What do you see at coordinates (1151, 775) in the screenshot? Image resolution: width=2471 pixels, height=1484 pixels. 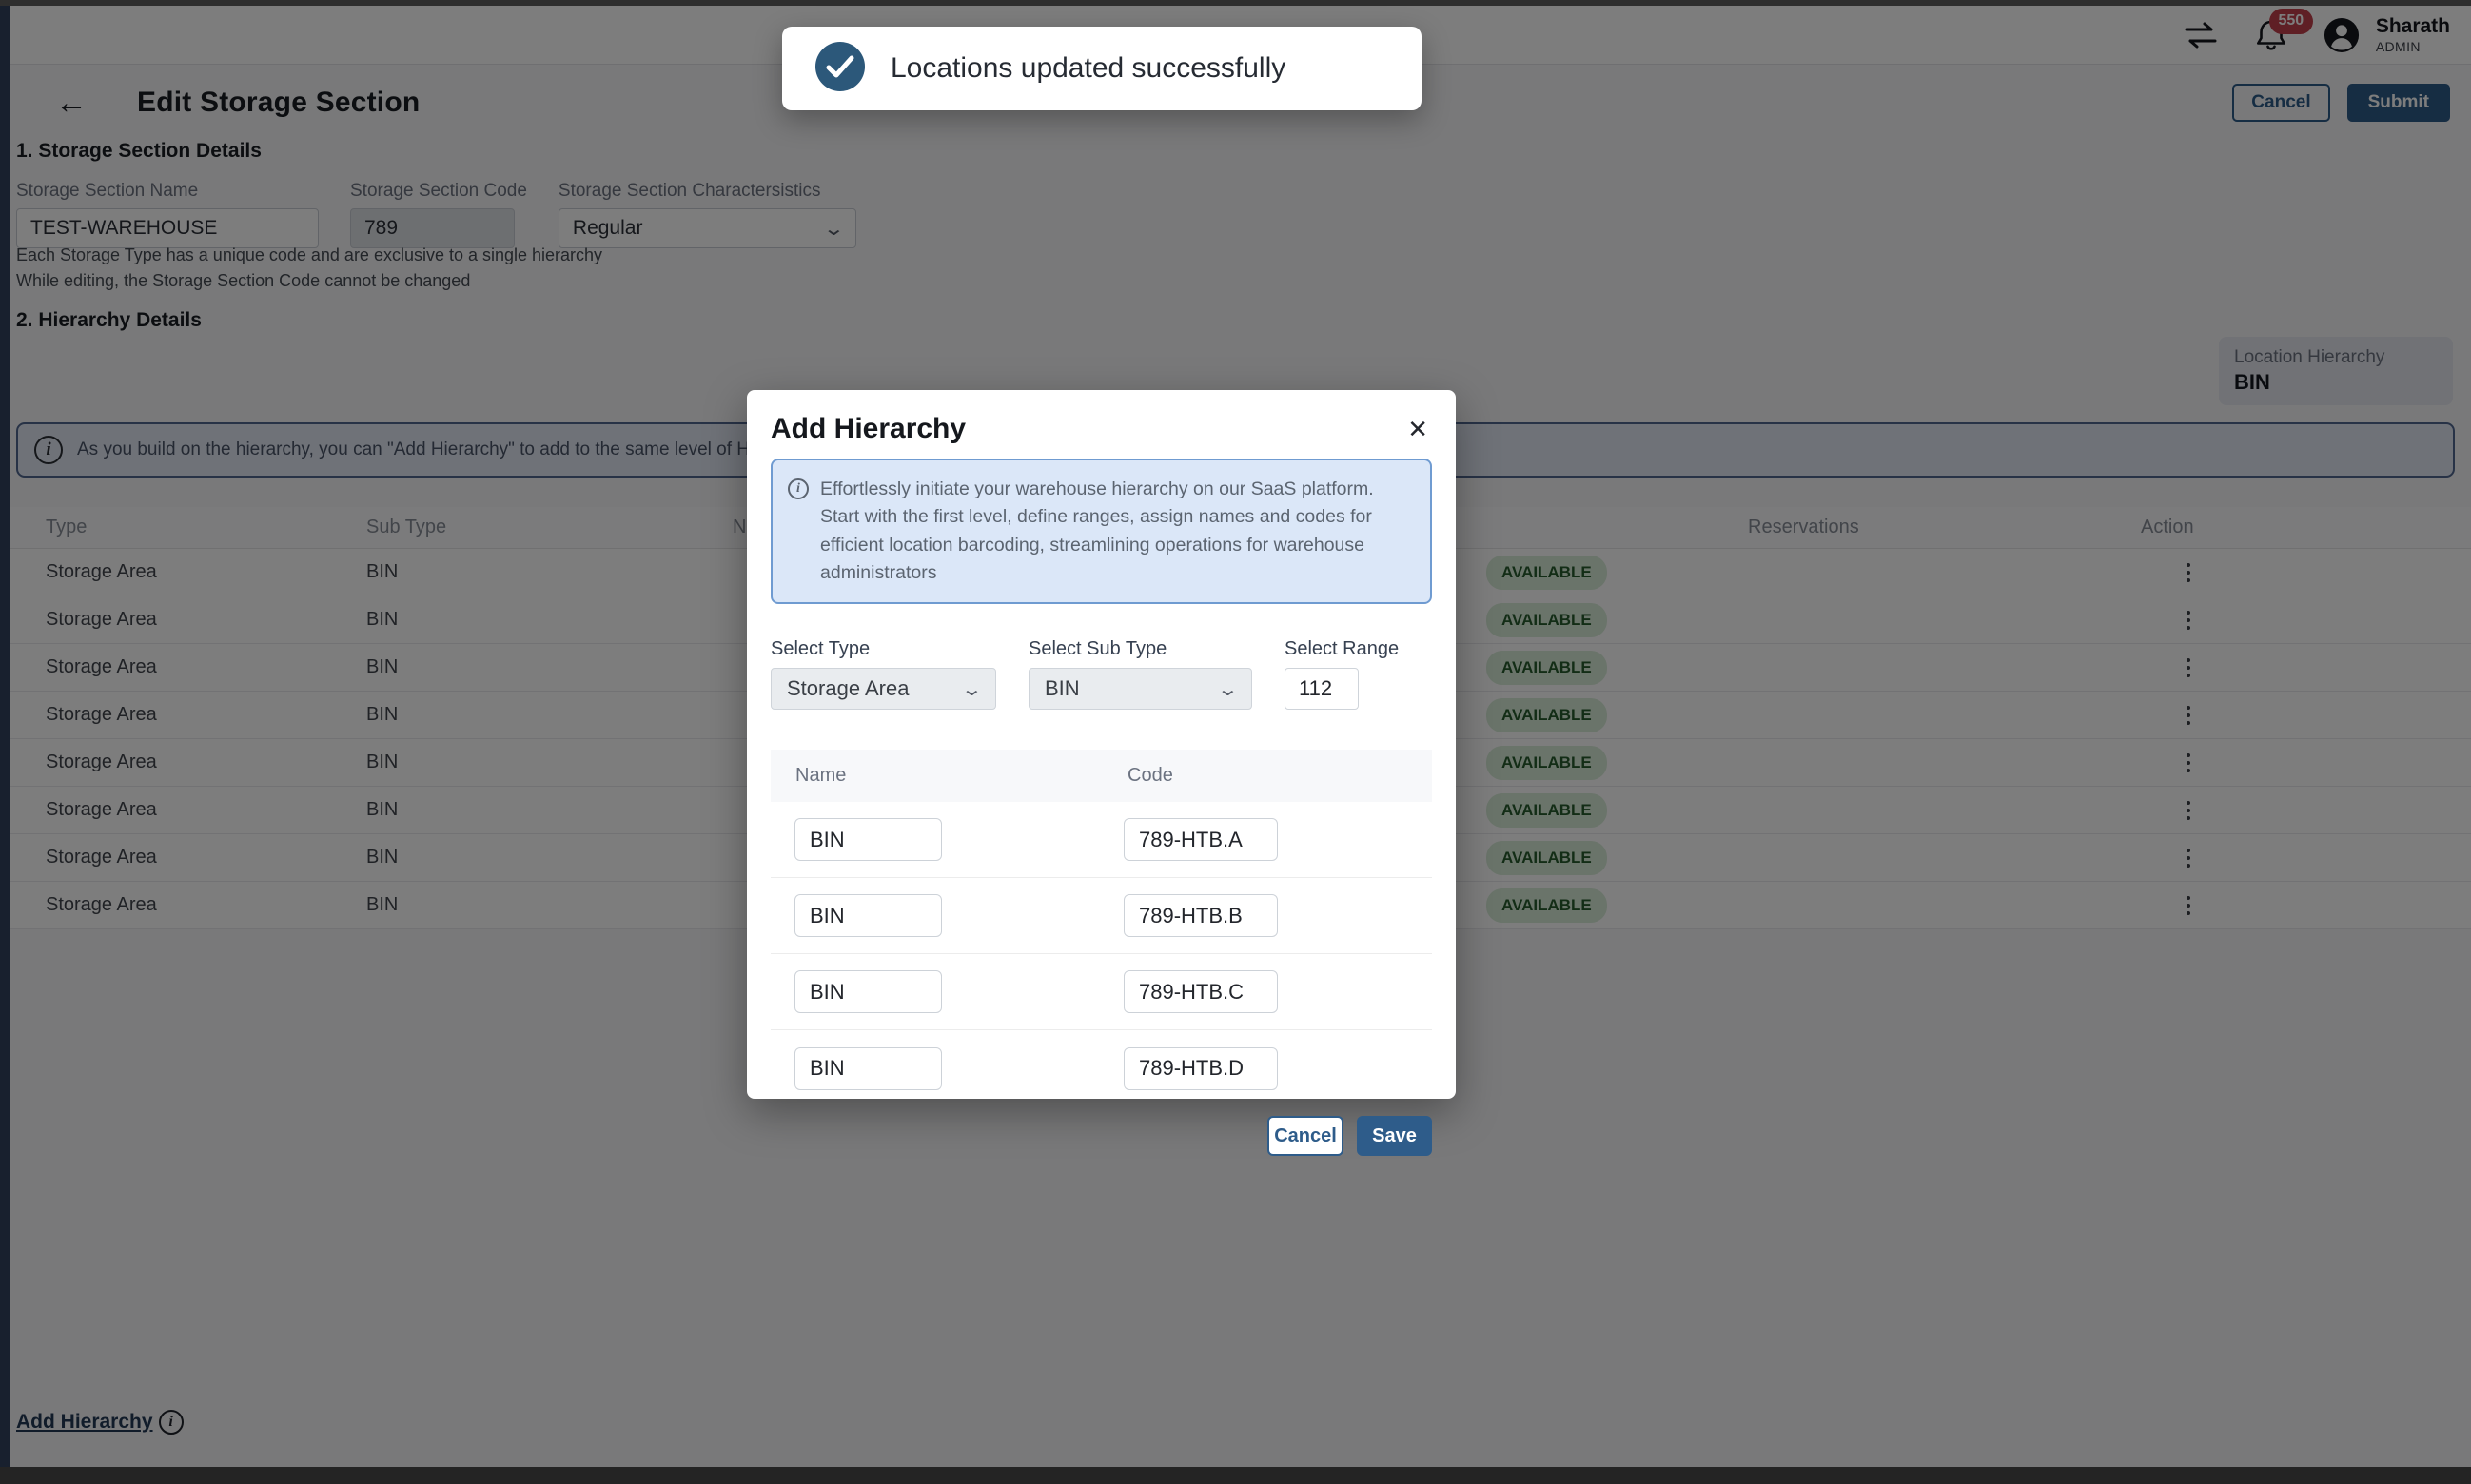 I see `grid-code-header: Code` at bounding box center [1151, 775].